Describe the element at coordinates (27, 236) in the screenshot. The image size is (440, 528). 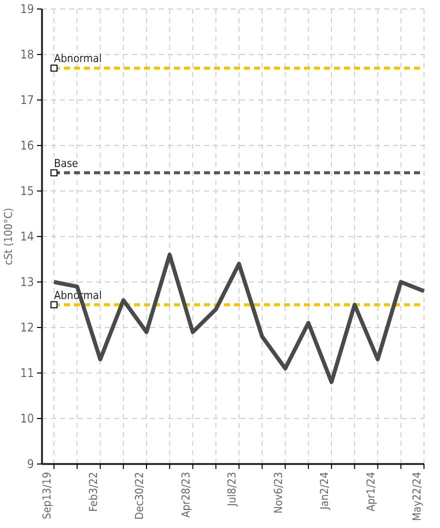
I see `y-tick-label: 14` at that location.